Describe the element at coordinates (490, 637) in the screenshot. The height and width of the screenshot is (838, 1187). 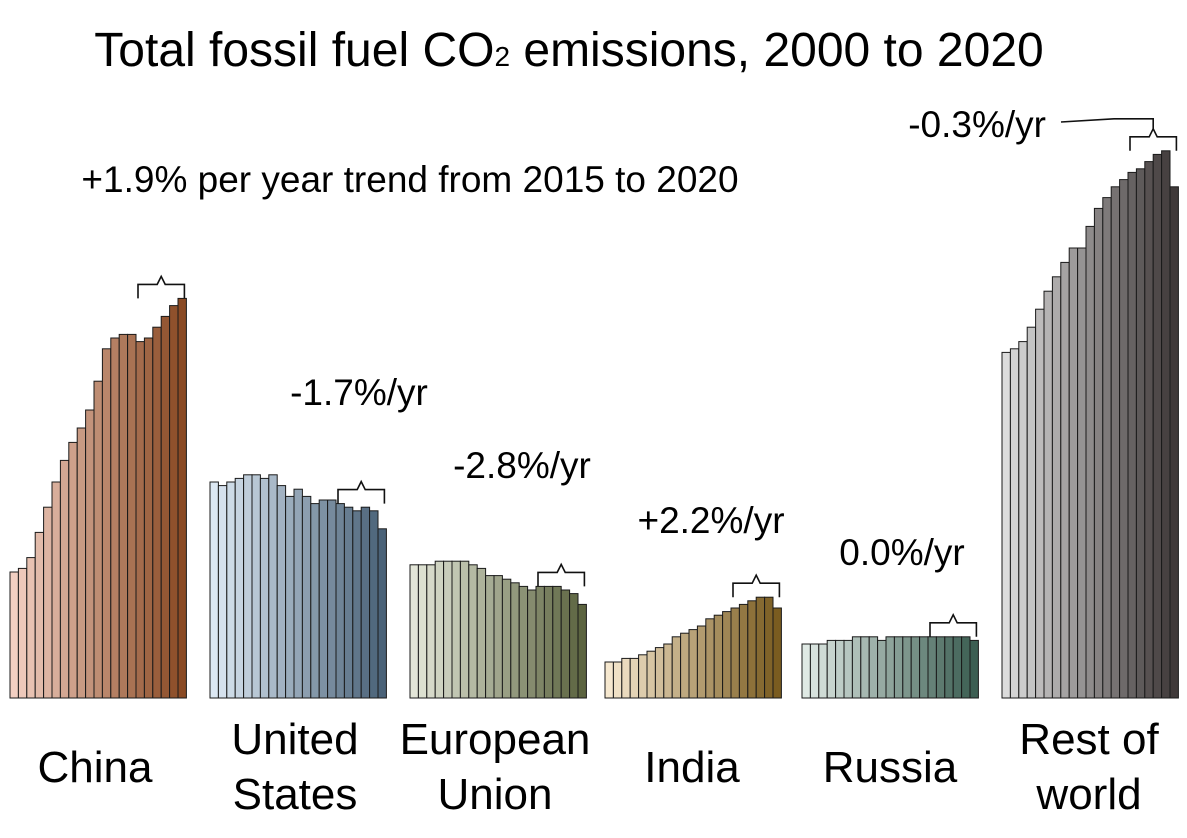
I see `bar-european-union-2009` at that location.